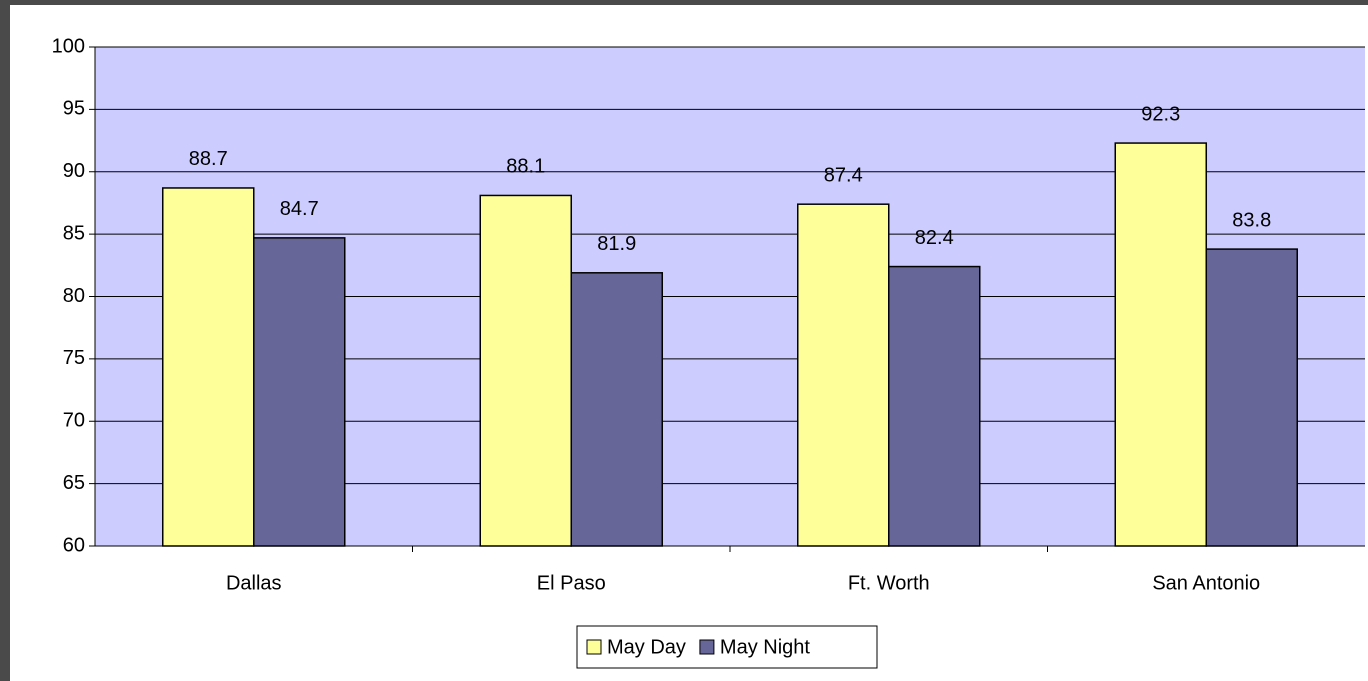  I want to click on y-tick-label: 70, so click(74, 421).